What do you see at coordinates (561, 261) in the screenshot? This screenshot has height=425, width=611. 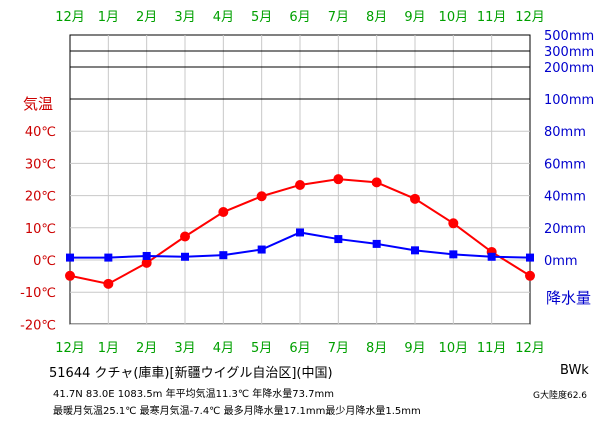 I see `precip-tick-label: 0mm` at bounding box center [561, 261].